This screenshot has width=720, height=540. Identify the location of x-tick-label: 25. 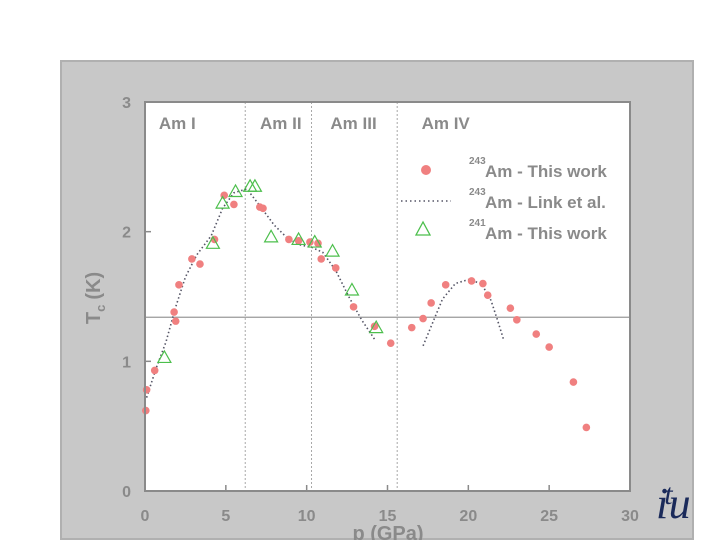
(549, 516).